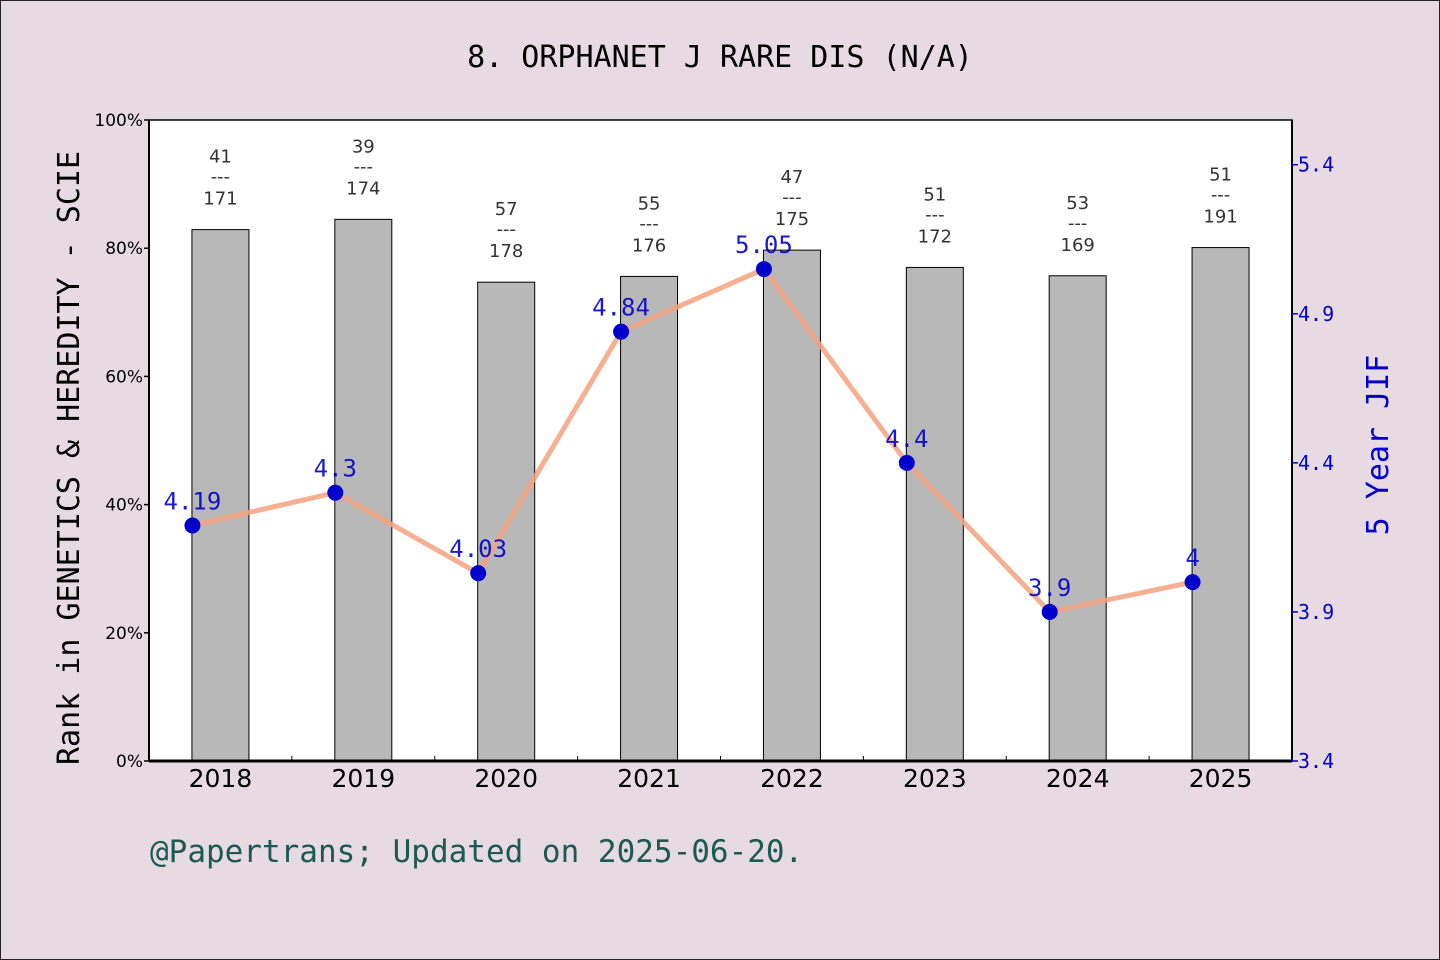  What do you see at coordinates (478, 549) in the screenshot?
I see `jif-value-label: 4.03` at bounding box center [478, 549].